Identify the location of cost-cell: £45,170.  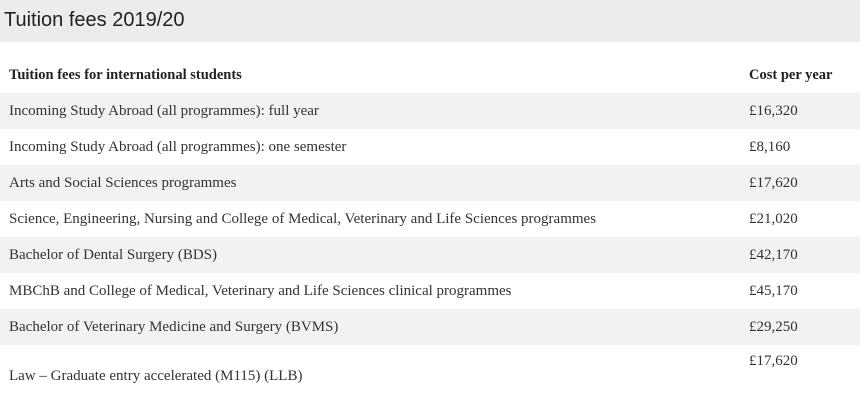
(773, 290).